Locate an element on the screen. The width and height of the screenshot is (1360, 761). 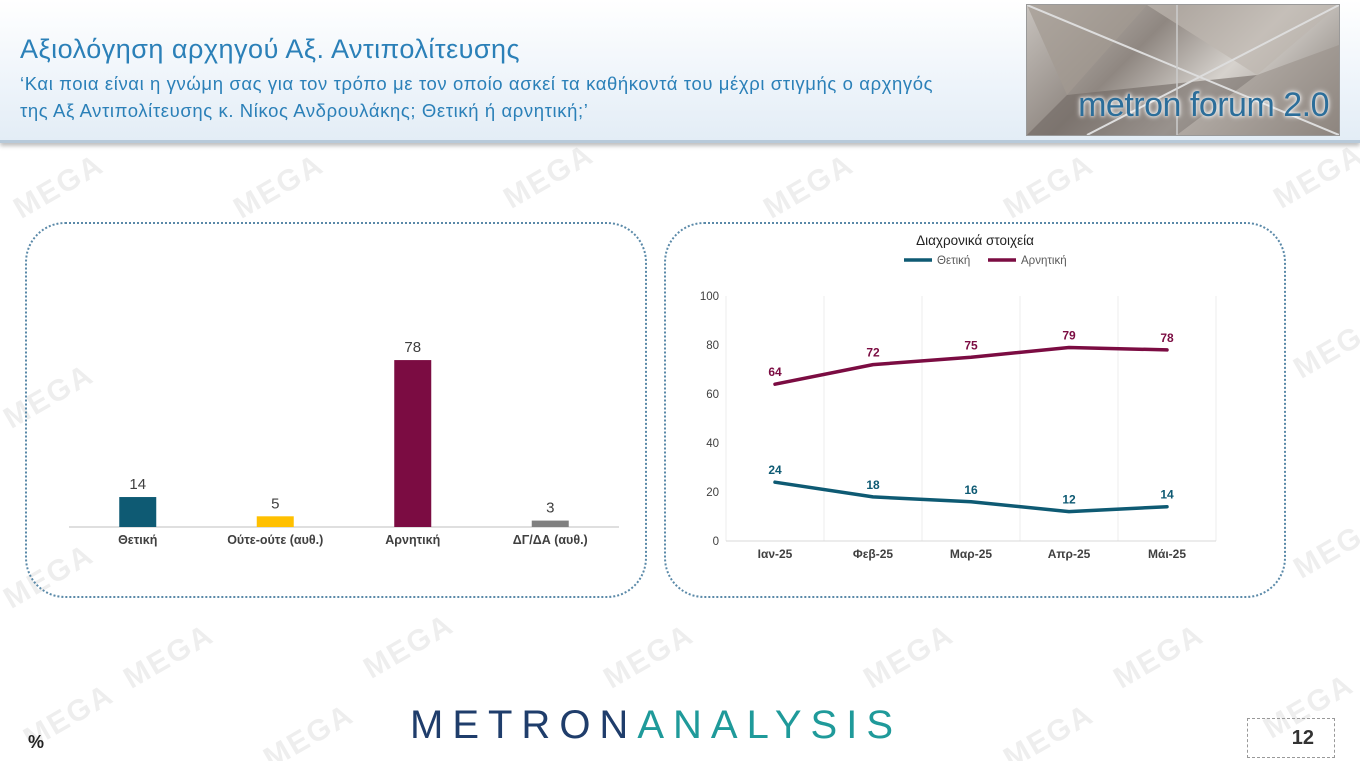
brand-analysis: ANALYSIS is located at coordinates (770, 725).